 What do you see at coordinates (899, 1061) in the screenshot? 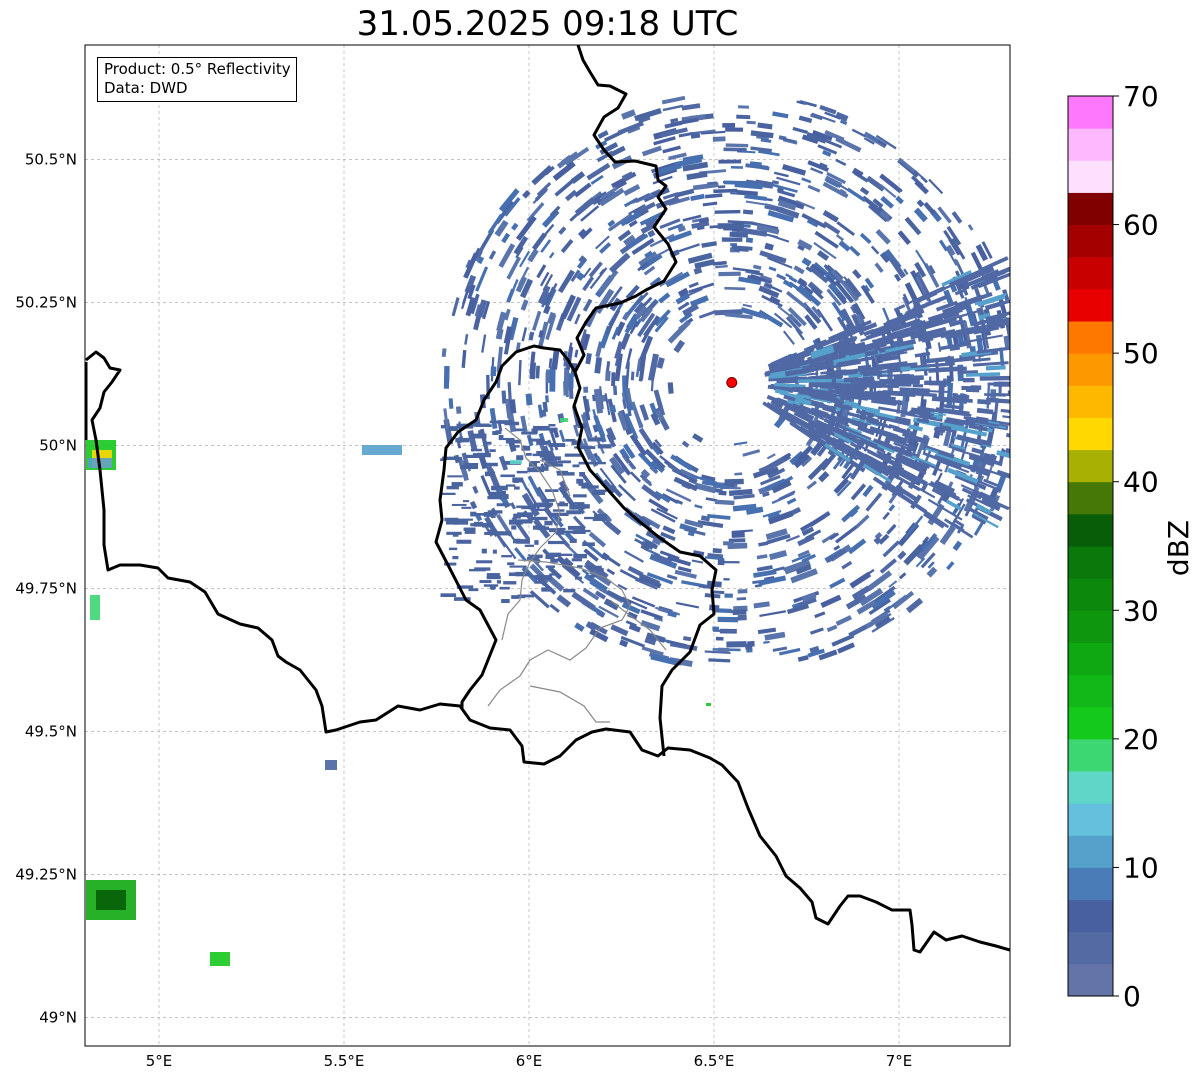
I see `x-tick-label: 7°E` at bounding box center [899, 1061].